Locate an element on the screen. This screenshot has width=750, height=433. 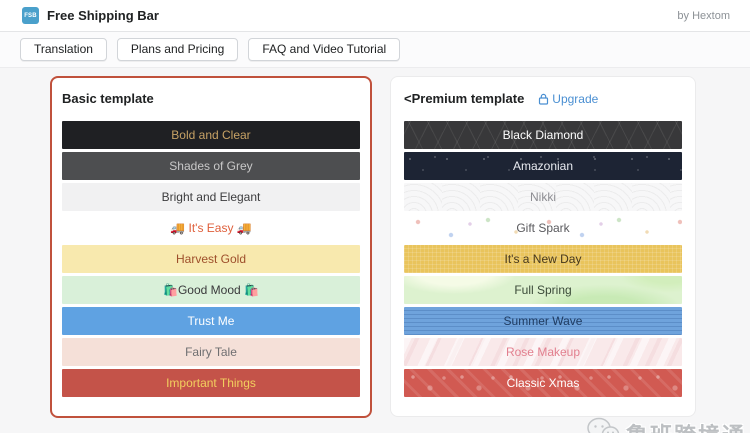
template-bar-summer-wave: Summer Wave is located at coordinates (543, 321).